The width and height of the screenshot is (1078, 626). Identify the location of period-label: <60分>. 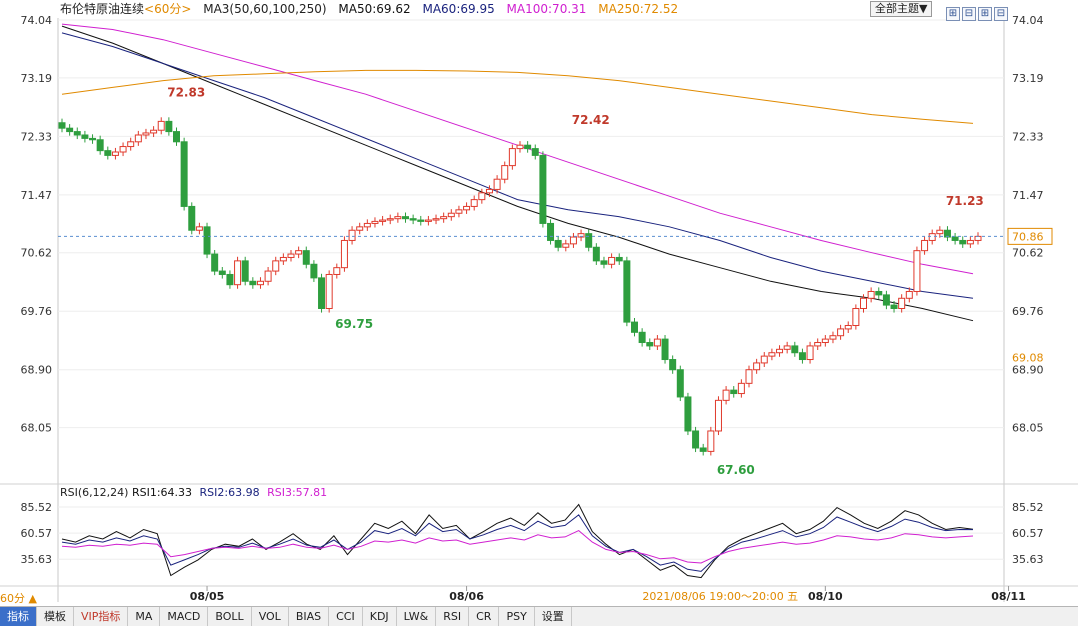
(168, 9).